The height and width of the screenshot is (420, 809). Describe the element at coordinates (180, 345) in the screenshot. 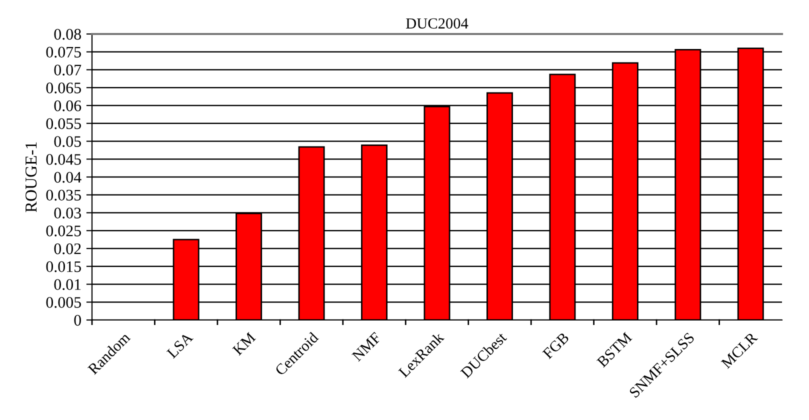

I see `x-tick-label: LSA` at that location.